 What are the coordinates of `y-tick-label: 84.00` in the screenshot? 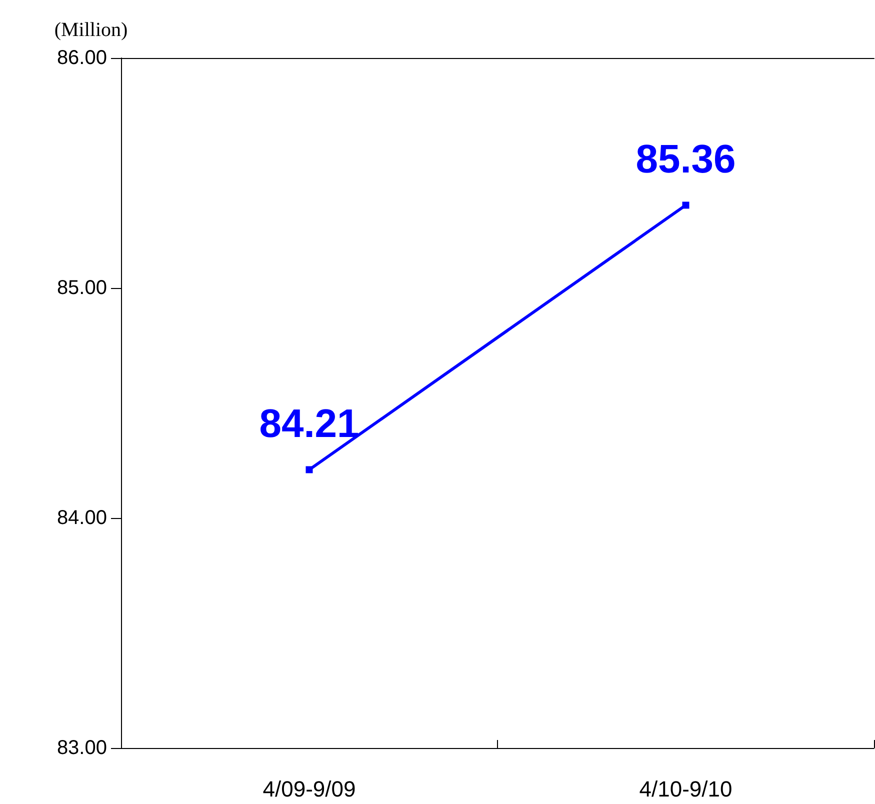 It's located at (81, 518).